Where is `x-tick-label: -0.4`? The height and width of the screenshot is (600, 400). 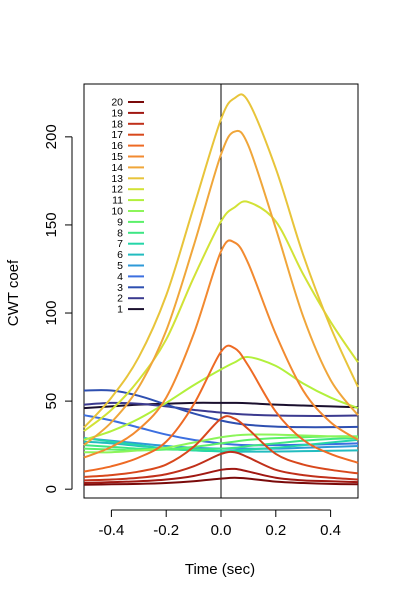 x-tick-label: -0.4 is located at coordinates (111, 530).